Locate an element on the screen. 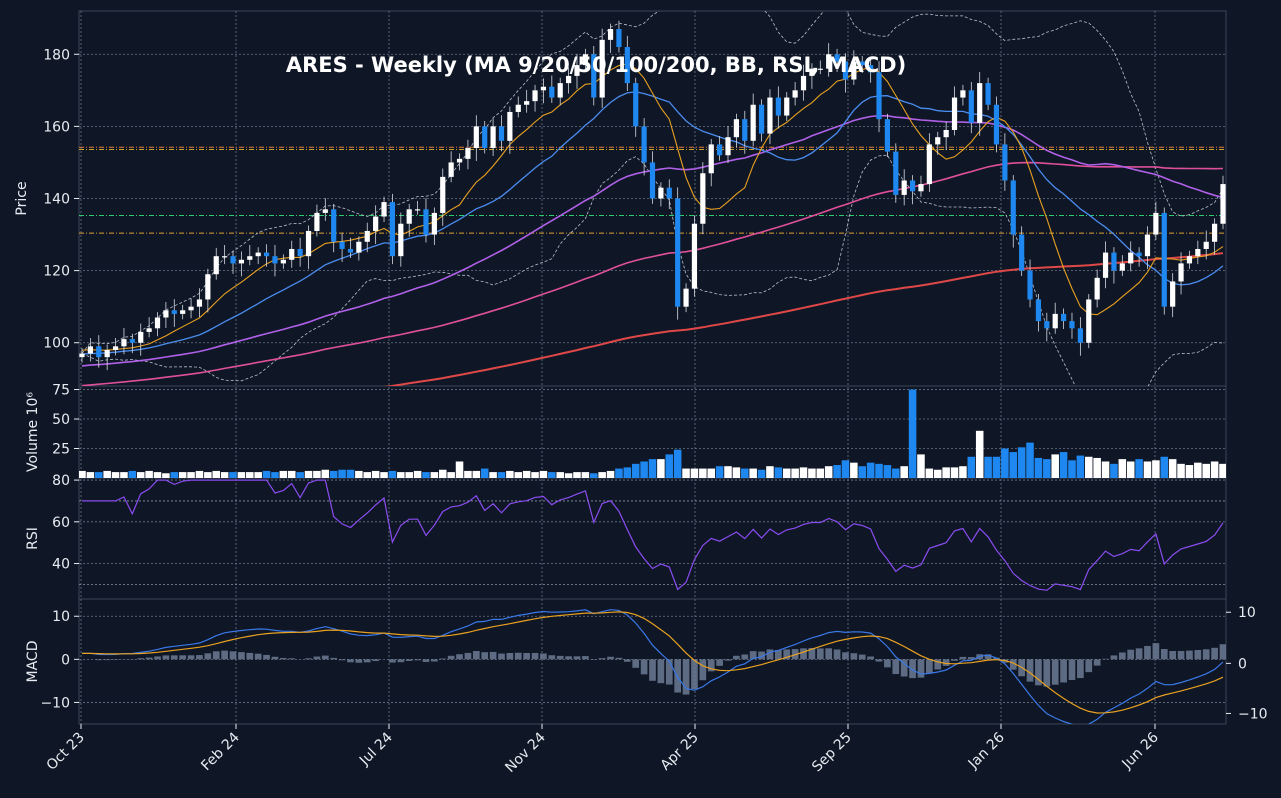 This screenshot has height=798, width=1281. rsi-tick-label: 40 is located at coordinates (61, 565).